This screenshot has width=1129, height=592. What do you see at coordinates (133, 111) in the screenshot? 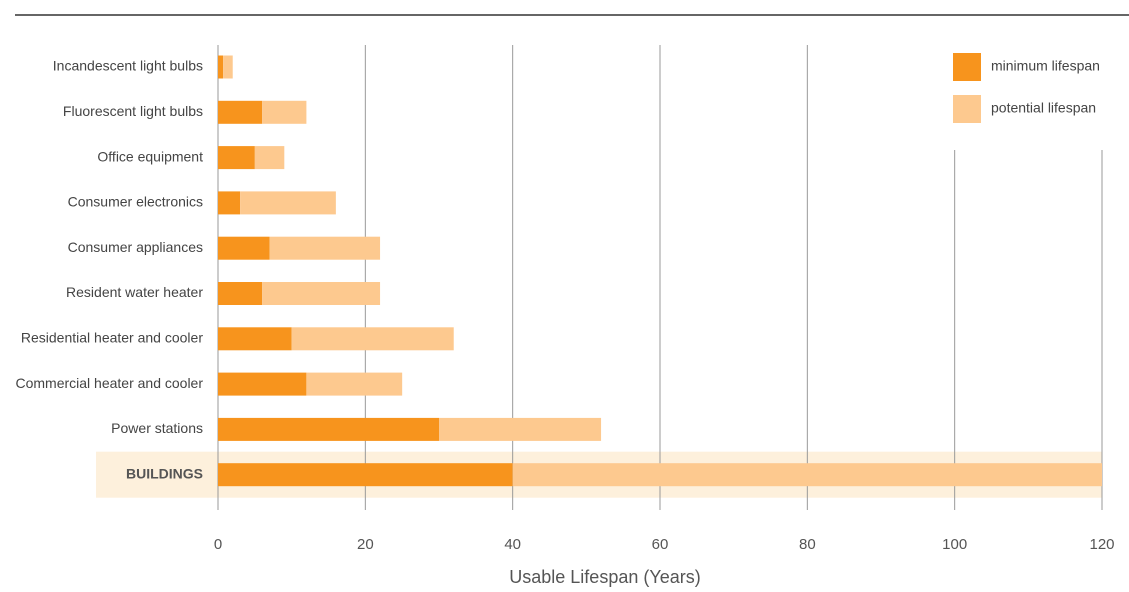
I see `y-tick-label: Fluorescent light bulbs` at bounding box center [133, 111].